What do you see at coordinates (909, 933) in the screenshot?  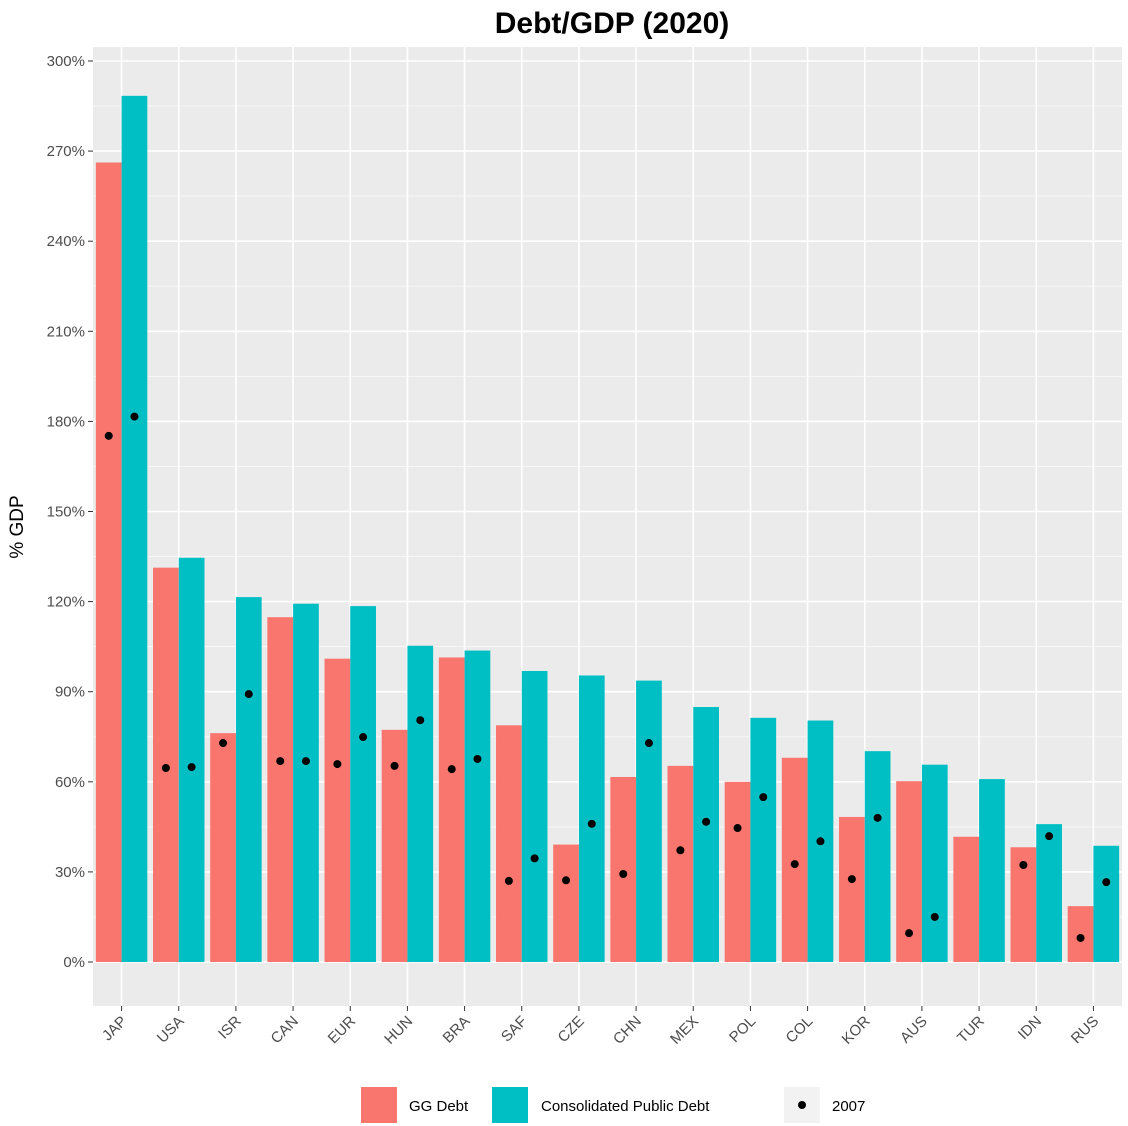 I see `point-2007-gg-debt-aus` at bounding box center [909, 933].